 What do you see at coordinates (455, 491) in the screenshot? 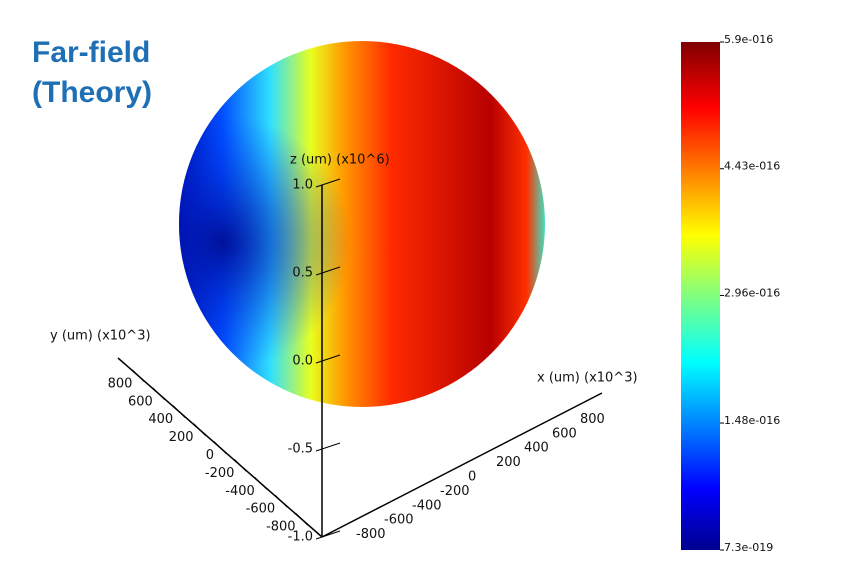
I see `x-tick-label: -200` at bounding box center [455, 491].